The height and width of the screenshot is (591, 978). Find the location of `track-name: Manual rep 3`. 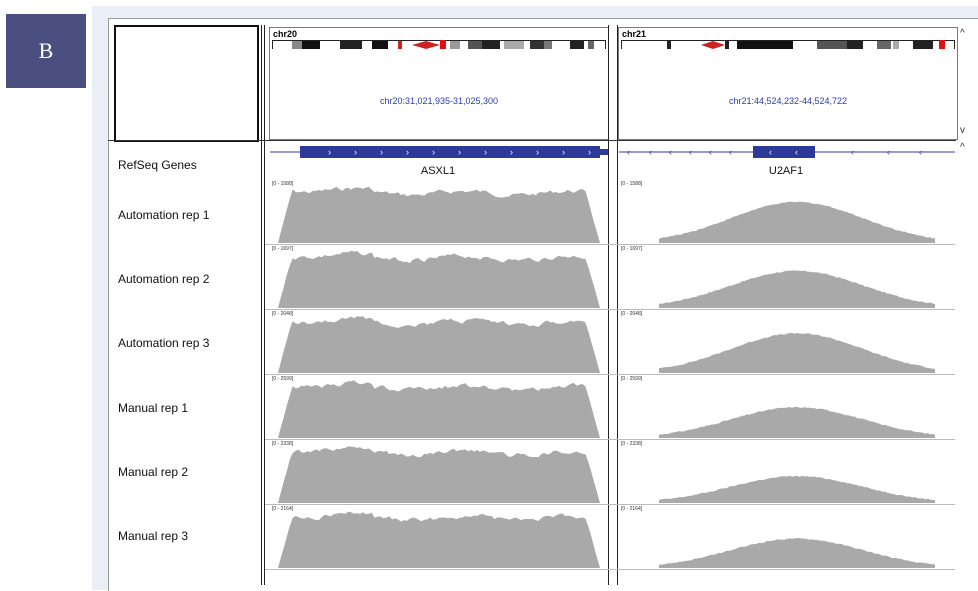

track-name: Manual rep 3 is located at coordinates (153, 536).